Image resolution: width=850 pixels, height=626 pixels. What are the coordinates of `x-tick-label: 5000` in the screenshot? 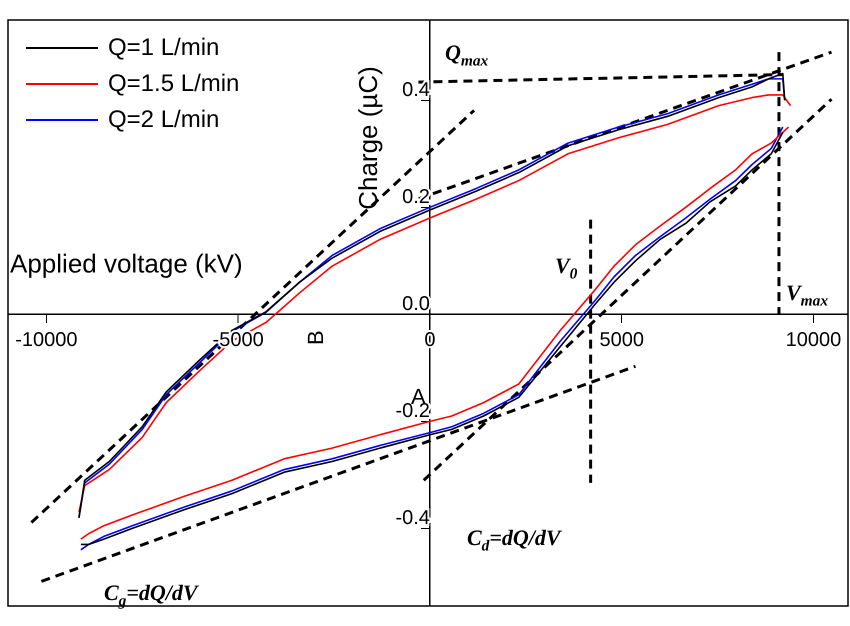 It's located at (621, 339).